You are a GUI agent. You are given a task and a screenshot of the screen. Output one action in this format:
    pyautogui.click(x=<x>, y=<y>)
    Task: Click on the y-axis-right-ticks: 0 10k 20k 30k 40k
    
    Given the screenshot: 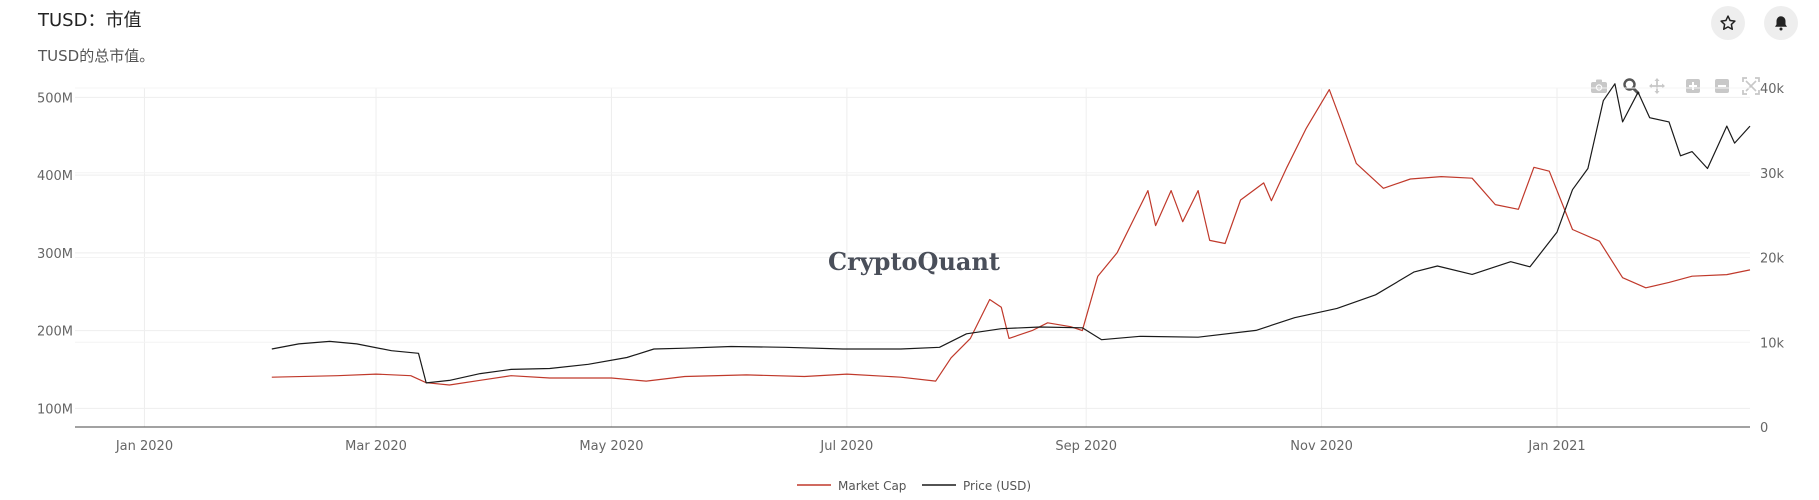 What is the action you would take?
    pyautogui.click(x=1772, y=259)
    